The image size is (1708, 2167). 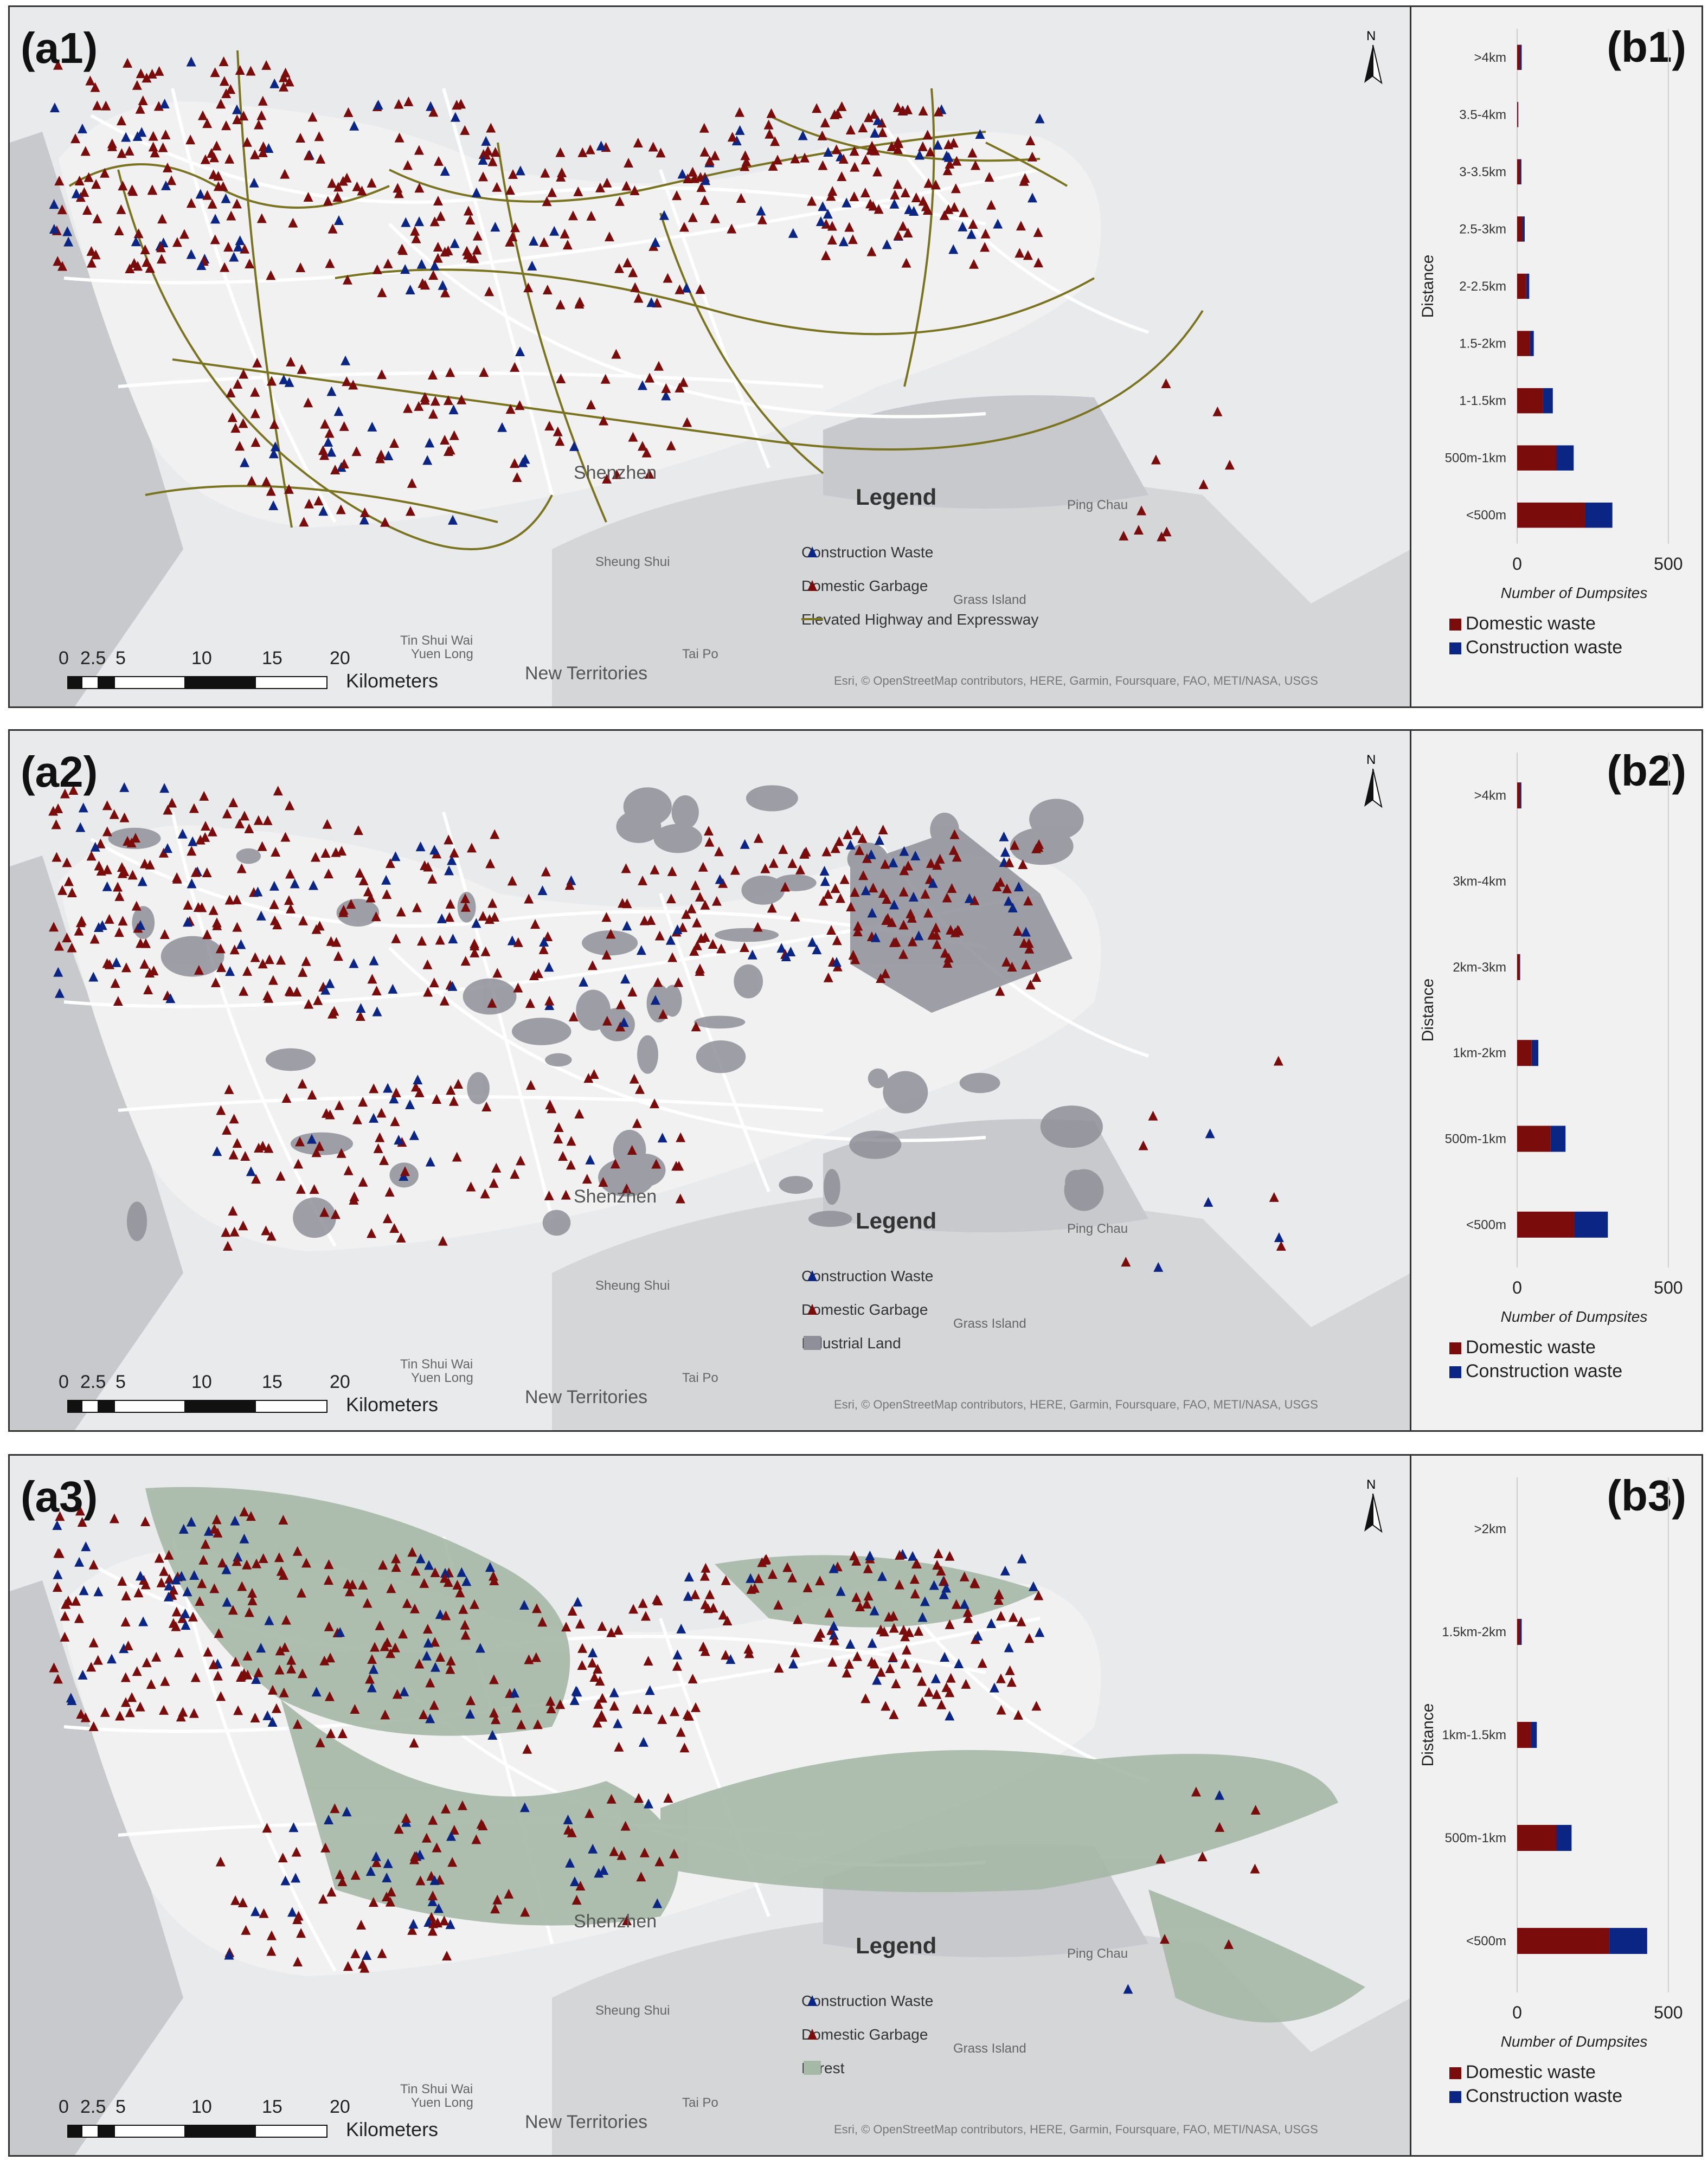 What do you see at coordinates (851, 1343) in the screenshot?
I see `legend-item: Industrial Land` at bounding box center [851, 1343].